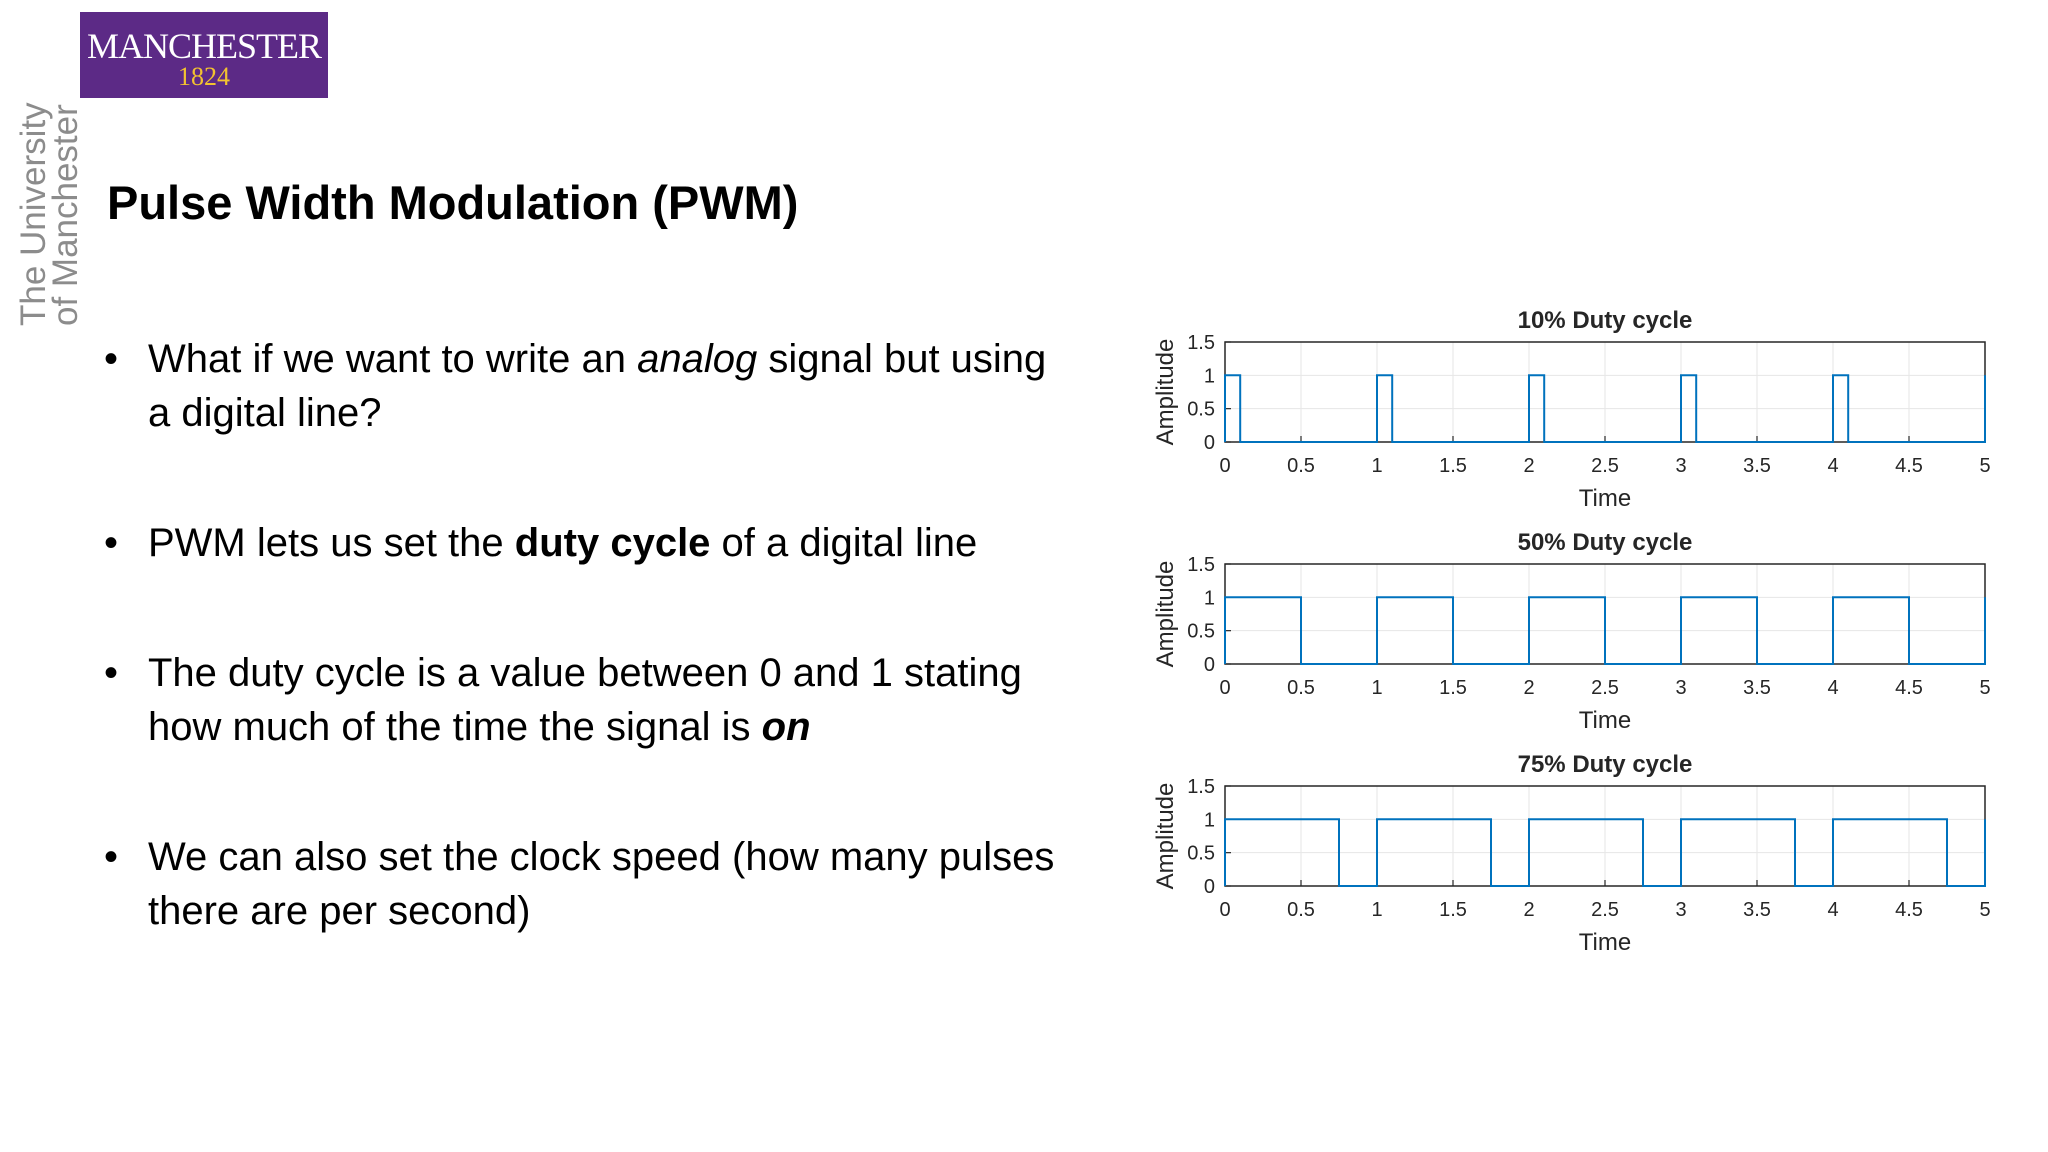  I want to click on chart-title: 75% Duty cycle, so click(1605, 764).